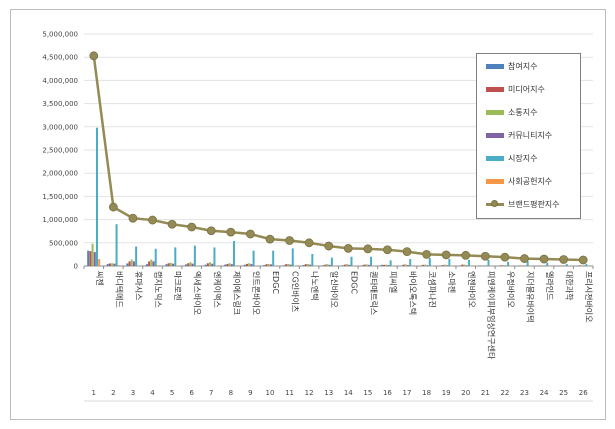 The width and height of the screenshot is (615, 429). Describe the element at coordinates (367, 393) in the screenshot. I see `x-rank-label: 15` at that location.